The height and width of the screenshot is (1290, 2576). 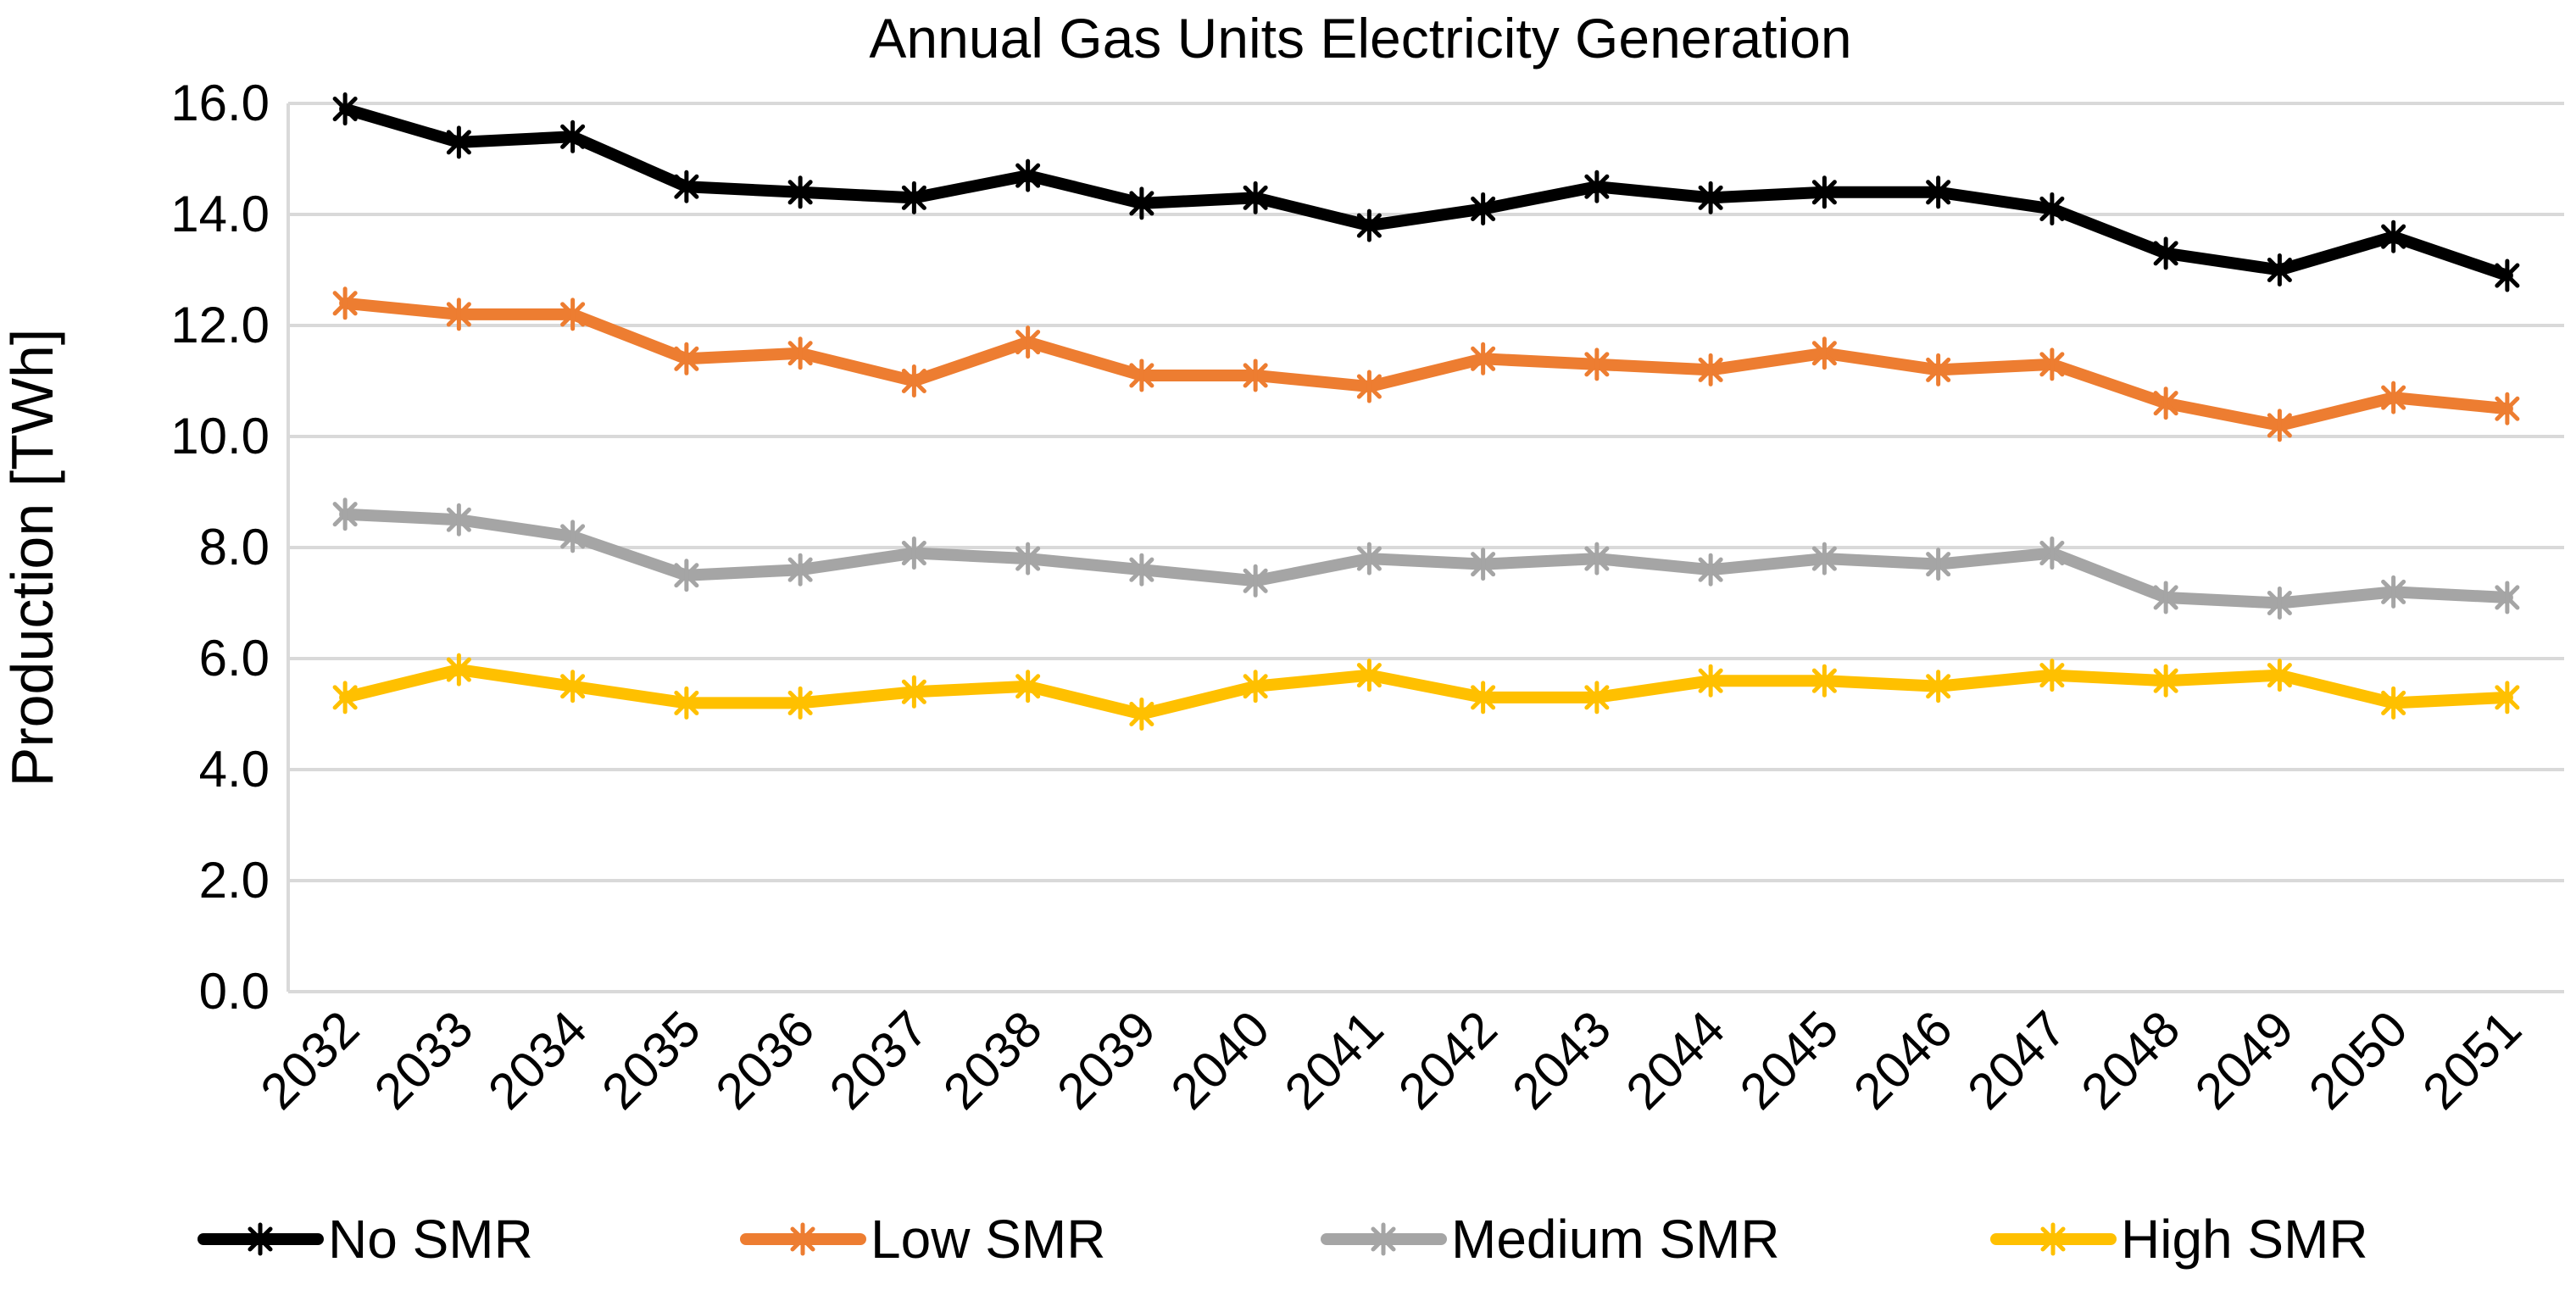 What do you see at coordinates (1615, 1239) in the screenshot?
I see `legend-label: Medium SMR` at bounding box center [1615, 1239].